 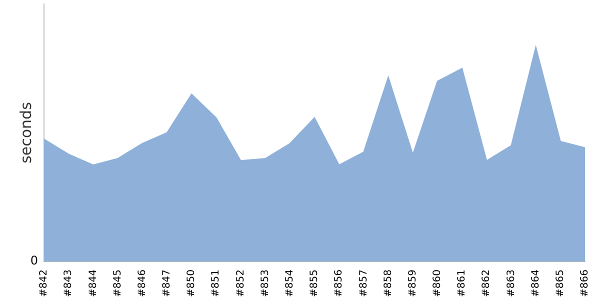 I want to click on x-tick-label: #859, so click(x=412, y=284).